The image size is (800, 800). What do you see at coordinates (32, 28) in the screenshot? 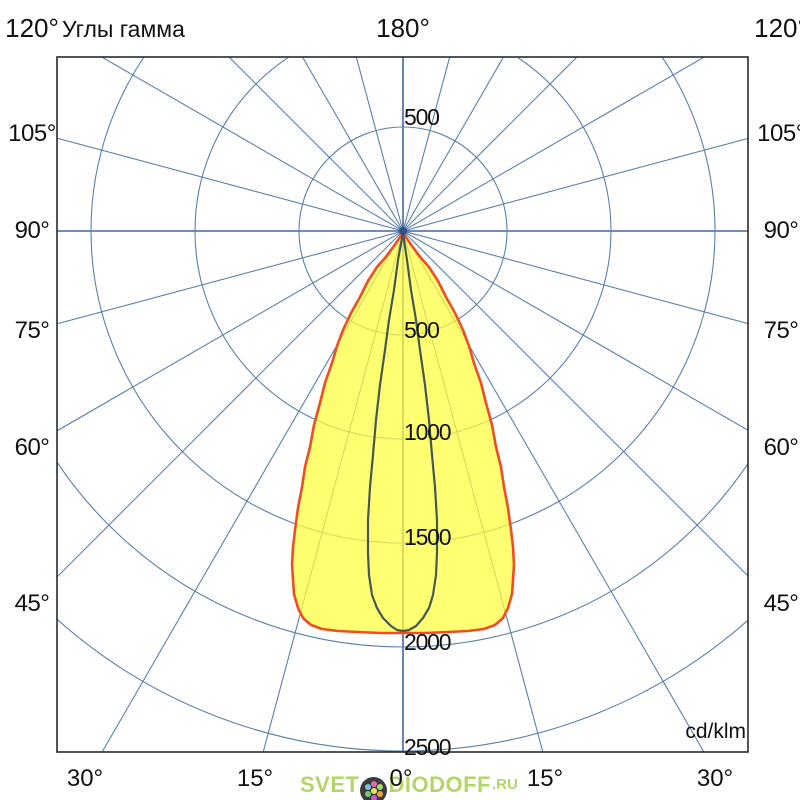
I see `angle-label-top-left-120: 120°` at bounding box center [32, 28].